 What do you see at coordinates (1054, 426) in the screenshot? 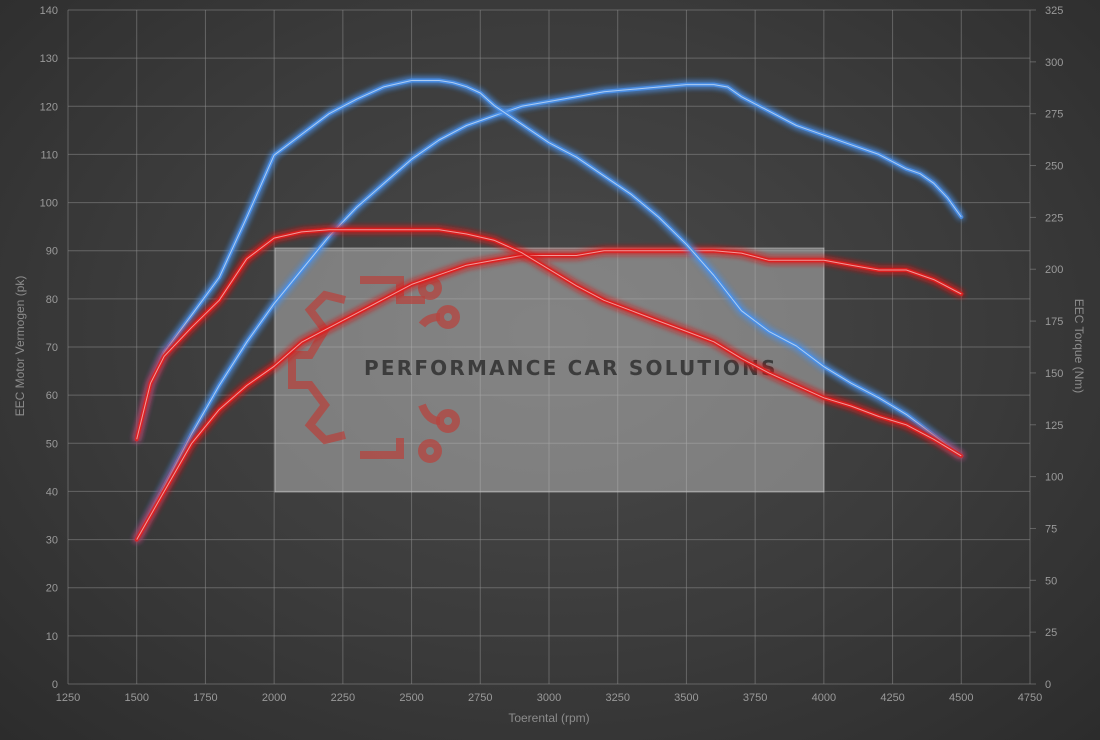
I see `y-right-tick-label: 125` at bounding box center [1054, 426].